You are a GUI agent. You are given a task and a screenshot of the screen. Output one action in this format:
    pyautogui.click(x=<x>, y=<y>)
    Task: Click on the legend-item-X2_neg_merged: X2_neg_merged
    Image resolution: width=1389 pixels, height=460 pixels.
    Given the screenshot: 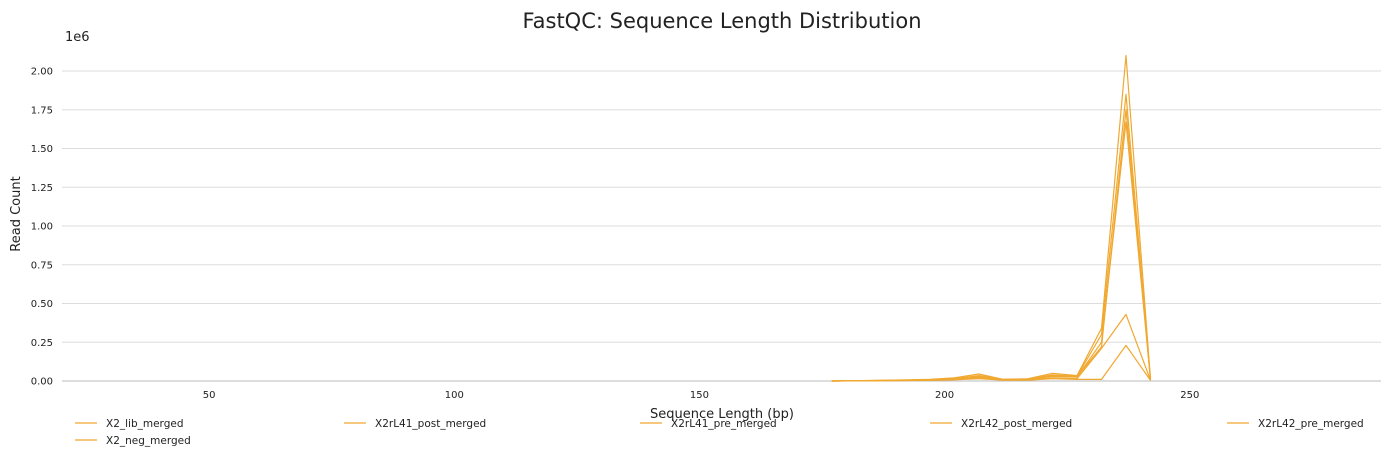 What is the action you would take?
    pyautogui.click(x=133, y=441)
    